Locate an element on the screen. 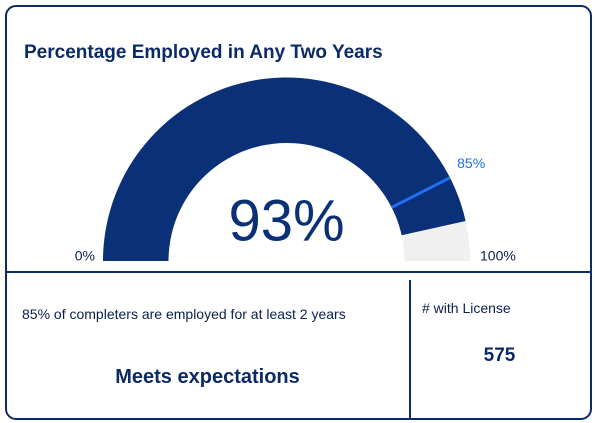 The width and height of the screenshot is (595, 423). target-label: 85% is located at coordinates (471, 163).